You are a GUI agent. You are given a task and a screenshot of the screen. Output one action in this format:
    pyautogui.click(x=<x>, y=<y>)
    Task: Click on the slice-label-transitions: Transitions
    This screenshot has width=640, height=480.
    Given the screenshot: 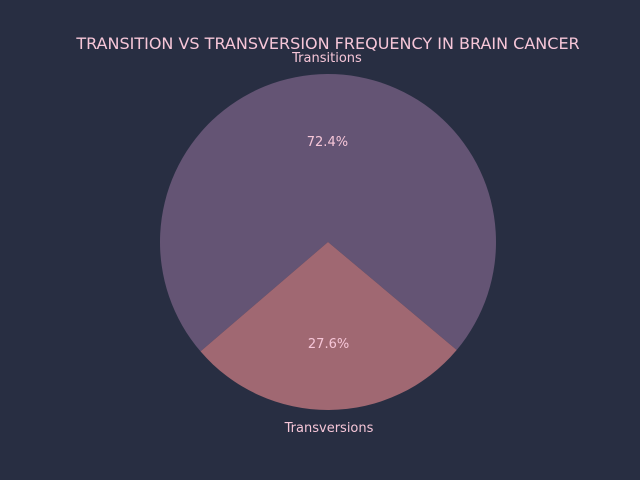 What is the action you would take?
    pyautogui.click(x=326, y=58)
    